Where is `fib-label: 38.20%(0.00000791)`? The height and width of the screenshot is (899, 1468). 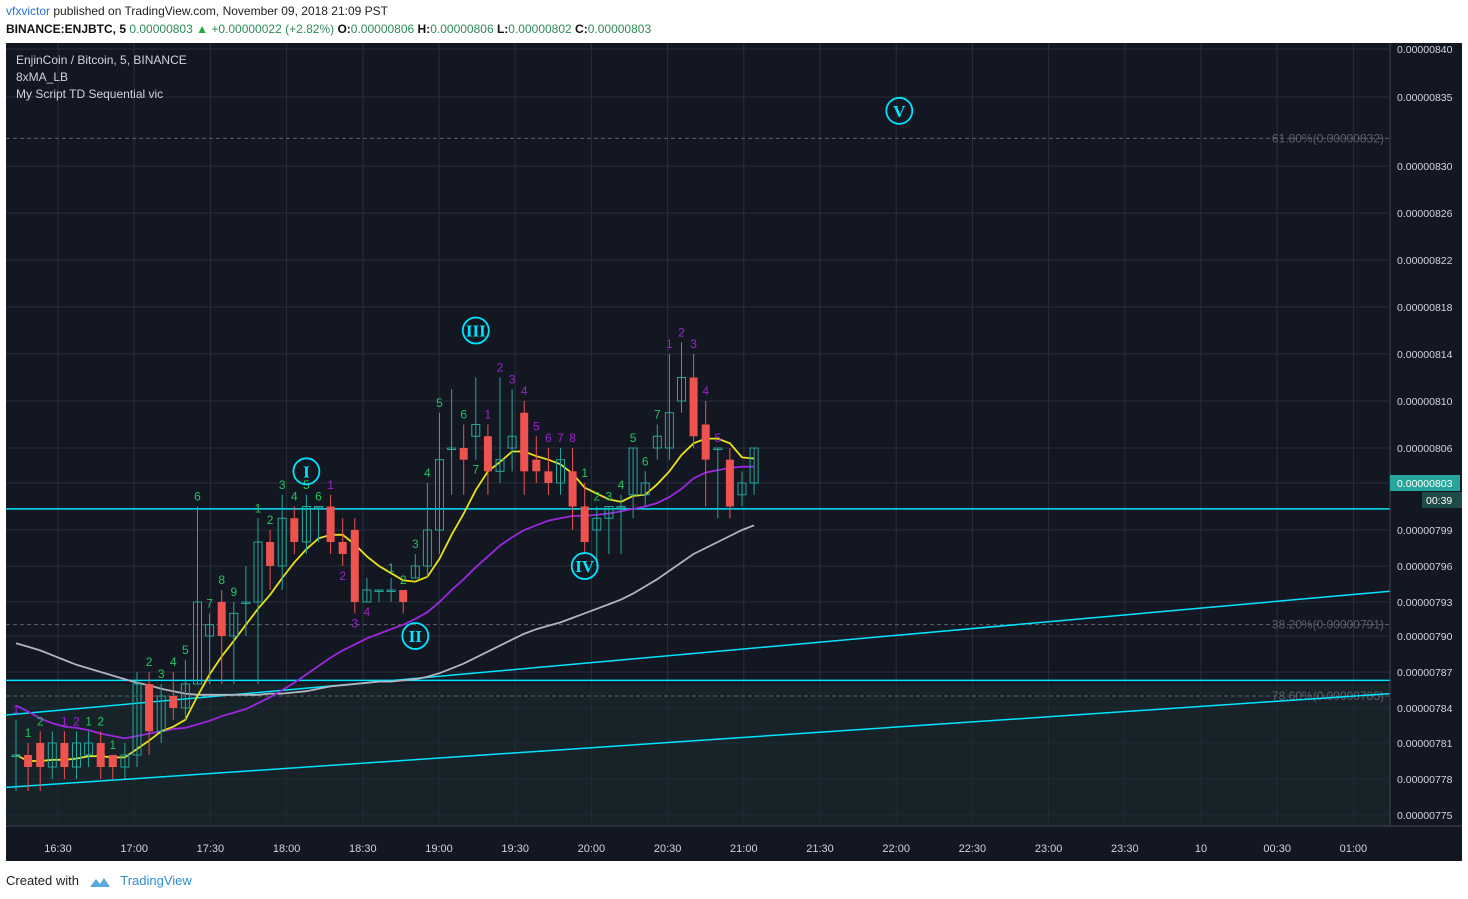
fib-label: 38.20%(0.00000791) is located at coordinates (1328, 625).